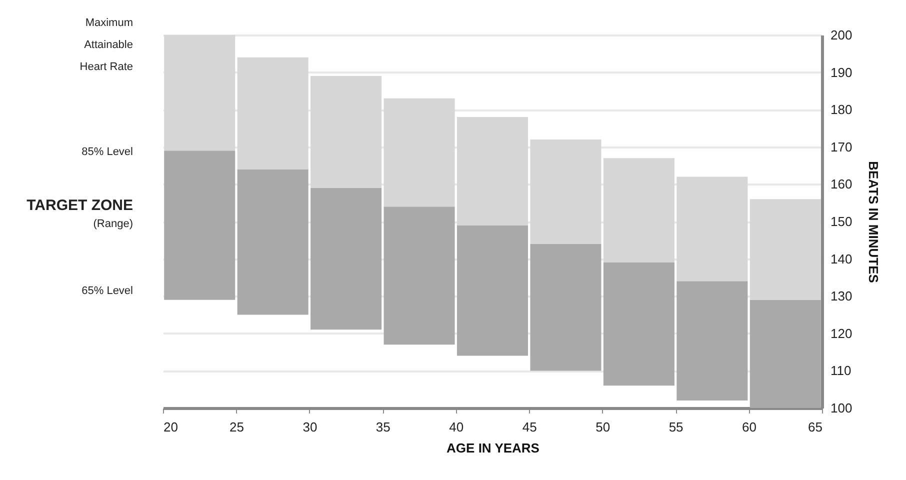  I want to click on y-tick-label: 180, so click(841, 110).